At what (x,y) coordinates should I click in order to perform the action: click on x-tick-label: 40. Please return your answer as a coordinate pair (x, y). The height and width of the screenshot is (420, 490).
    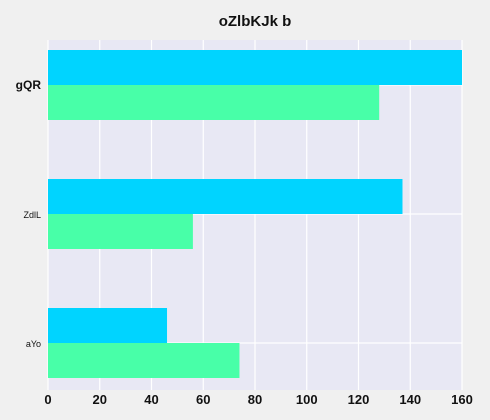
    Looking at the image, I should click on (151, 399).